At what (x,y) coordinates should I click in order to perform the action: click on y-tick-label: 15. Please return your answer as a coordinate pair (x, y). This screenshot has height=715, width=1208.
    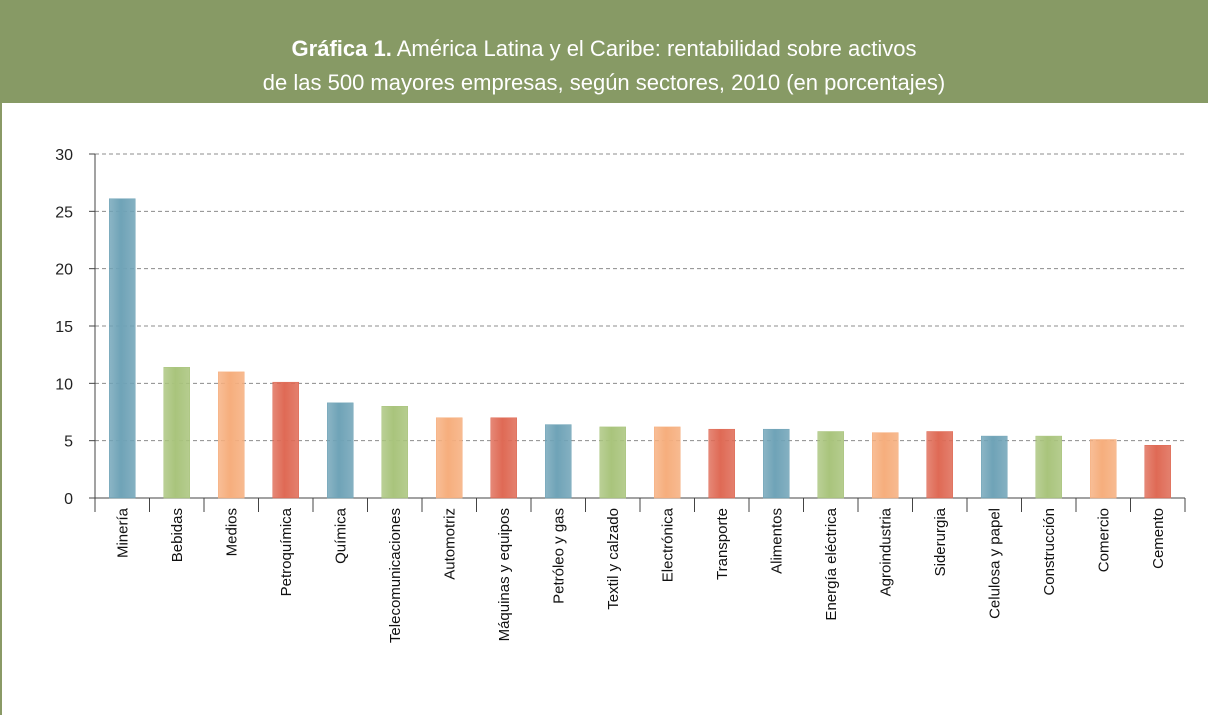
    Looking at the image, I should click on (64, 327).